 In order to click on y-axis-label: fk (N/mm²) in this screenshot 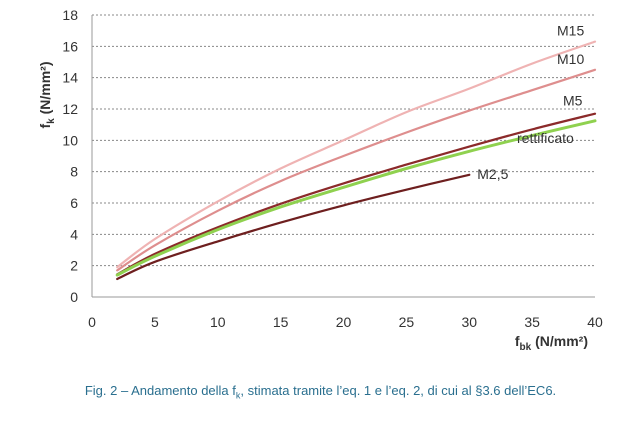, I will do `click(47, 94)`.